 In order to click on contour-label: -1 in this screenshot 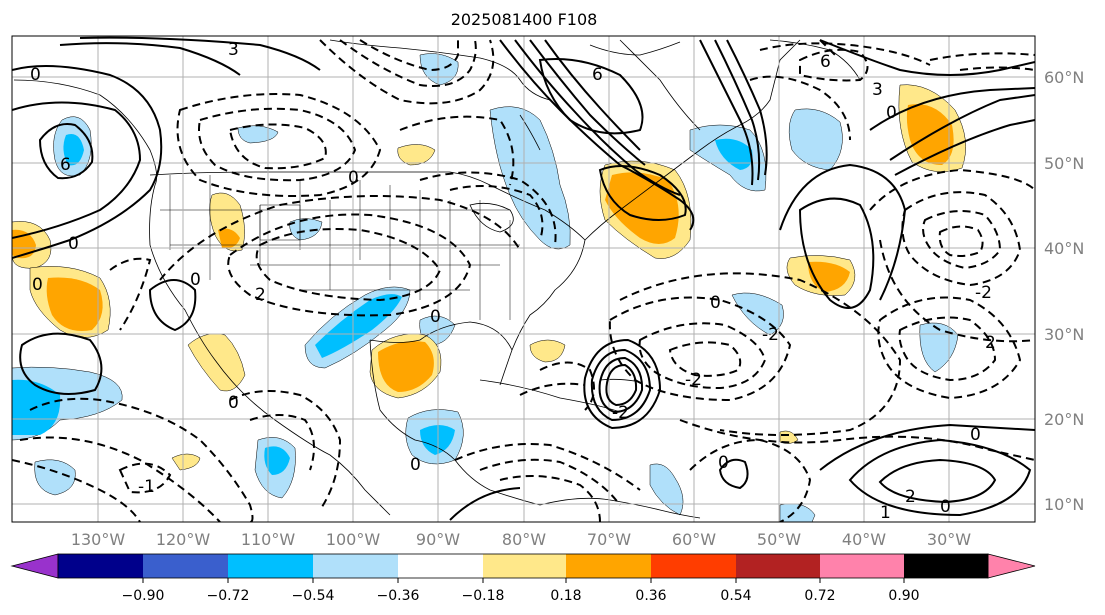, I will do `click(146, 487)`.